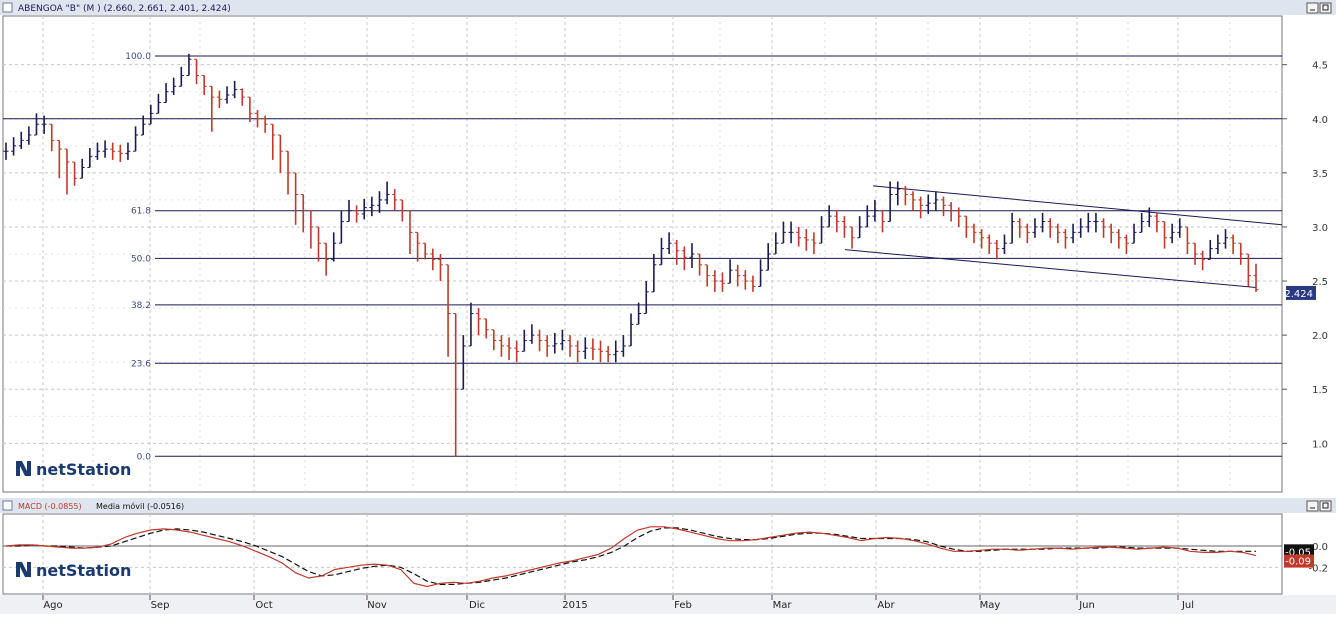 The height and width of the screenshot is (619, 1336). I want to click on signal-value-label: -0.05, so click(1298, 552).